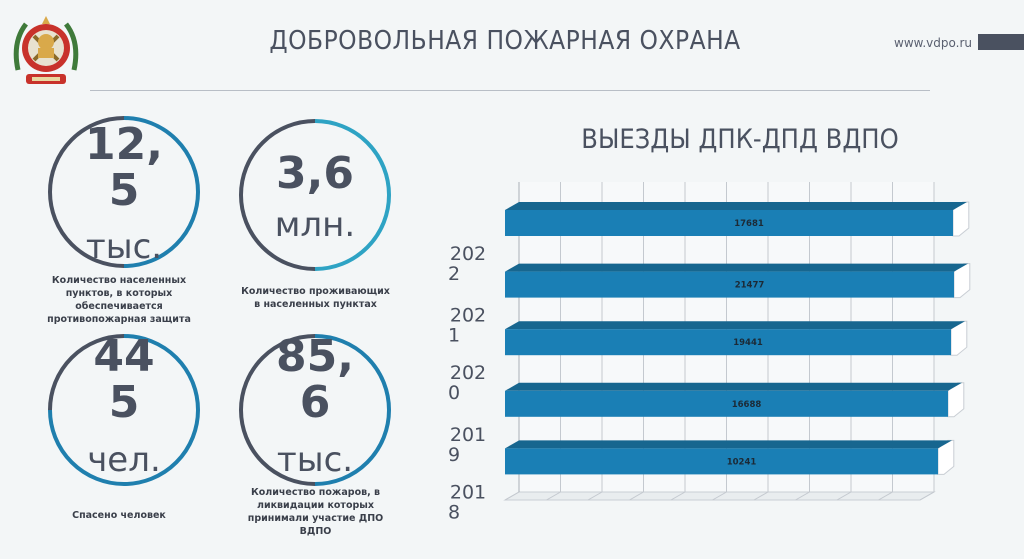 Image resolution: width=1024 pixels, height=559 pixels. What do you see at coordinates (1001, 42) in the screenshot?
I see `header-accent-bar` at bounding box center [1001, 42].